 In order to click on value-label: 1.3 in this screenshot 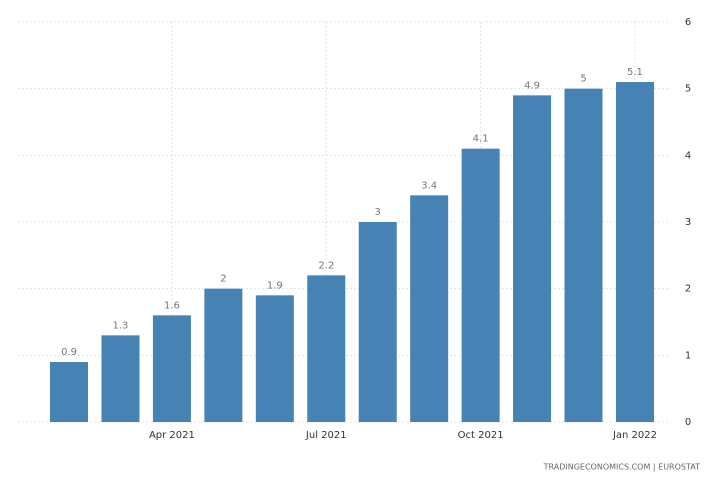, I will do `click(121, 325)`.